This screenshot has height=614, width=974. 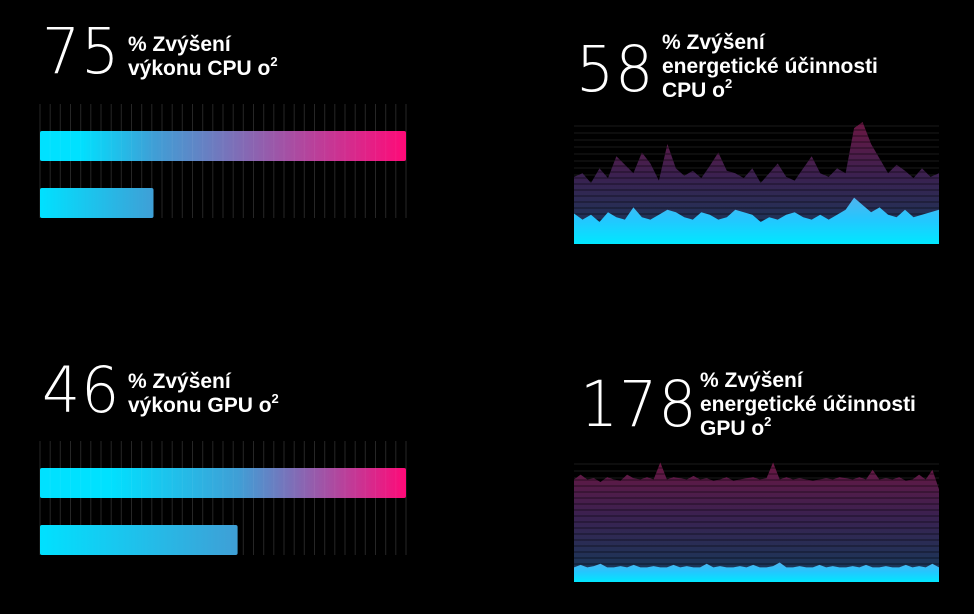 I want to click on cpu-efficiency-area, so click(x=756, y=183).